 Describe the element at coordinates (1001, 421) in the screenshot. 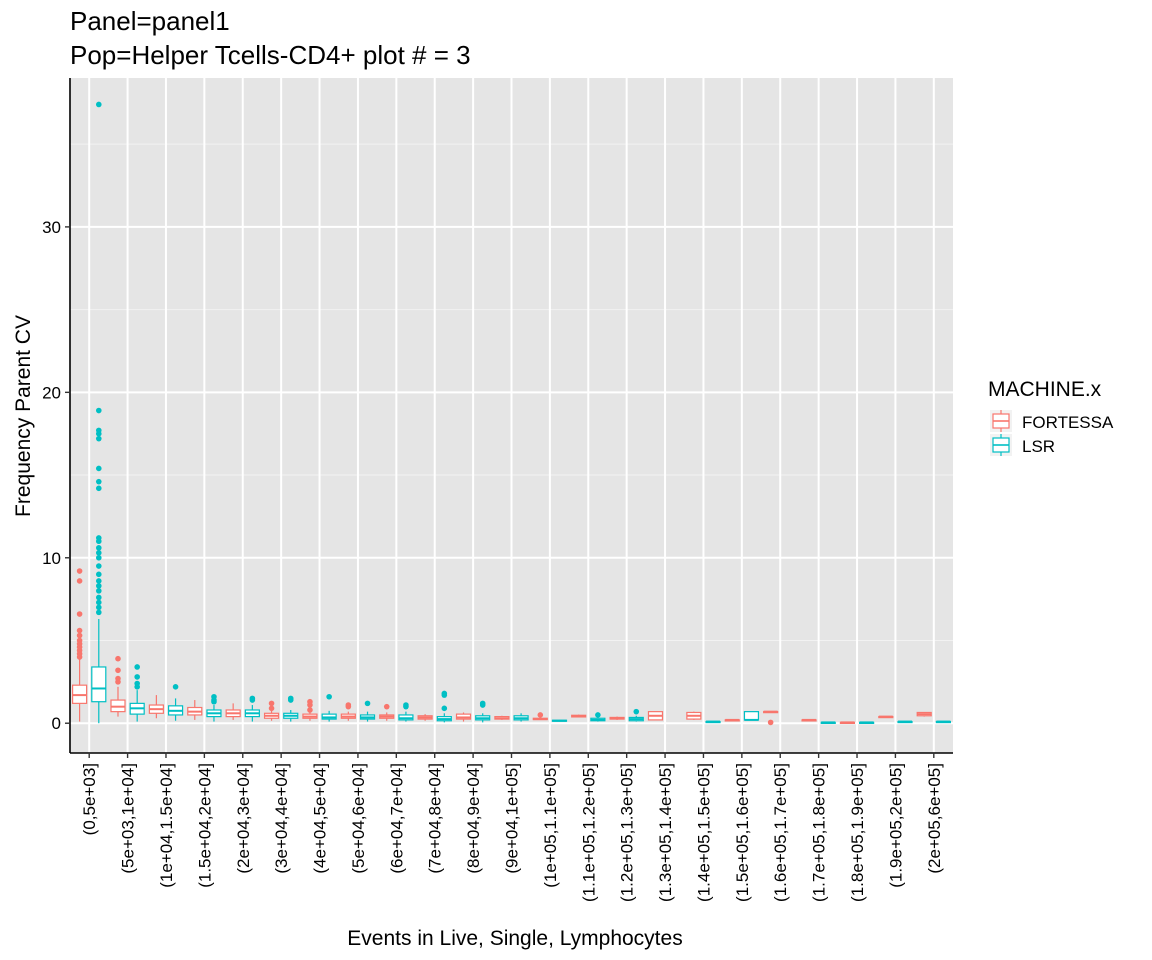

I see `legend-key-fortessa` at that location.